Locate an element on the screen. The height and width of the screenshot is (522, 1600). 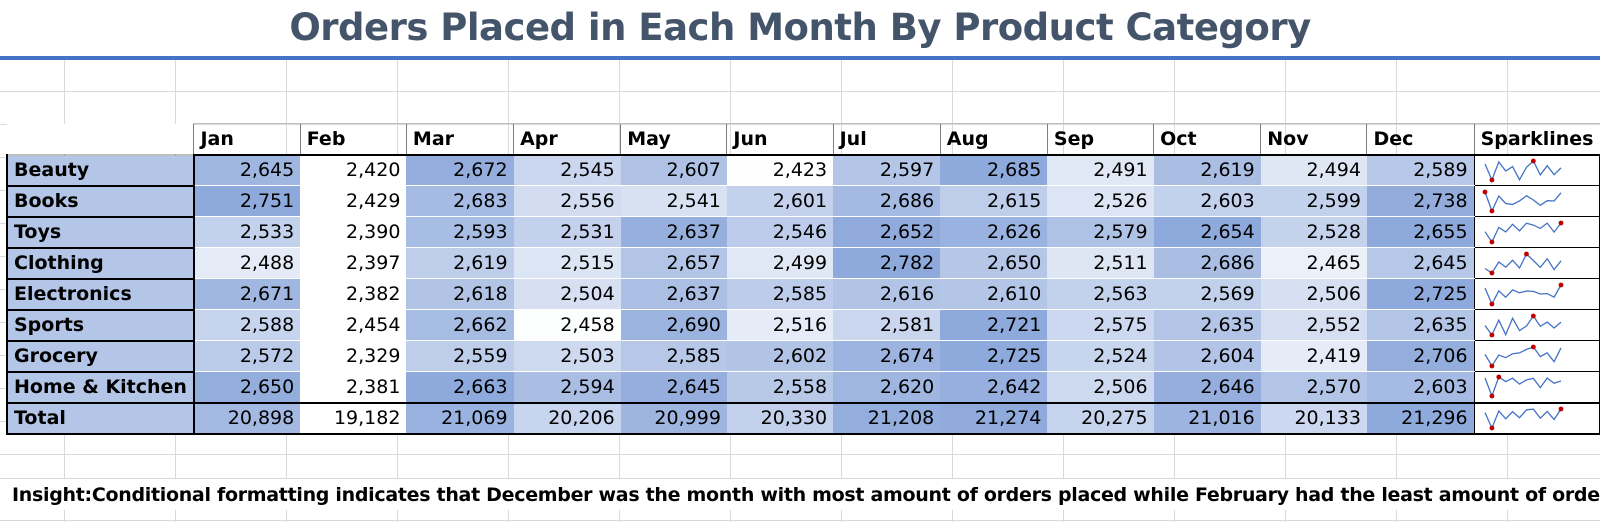
category-label-cell: Grocery is located at coordinates (100, 356).